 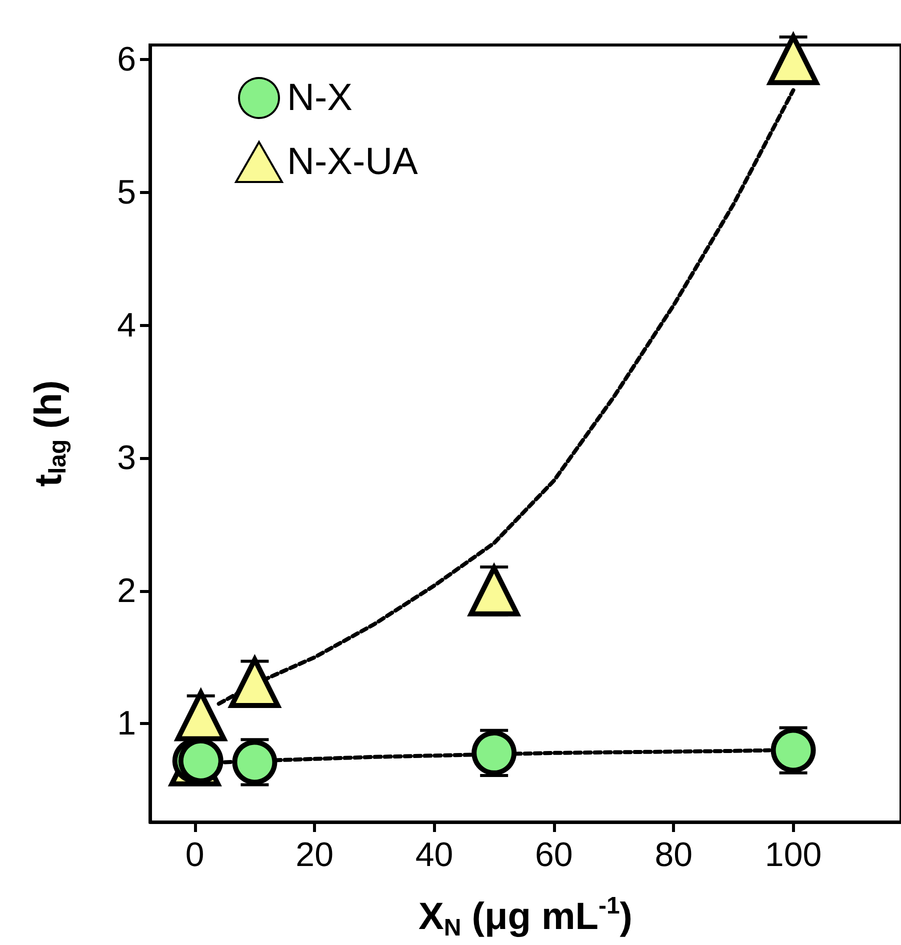 What do you see at coordinates (319, 98) in the screenshot?
I see `legend-label: N-X` at bounding box center [319, 98].